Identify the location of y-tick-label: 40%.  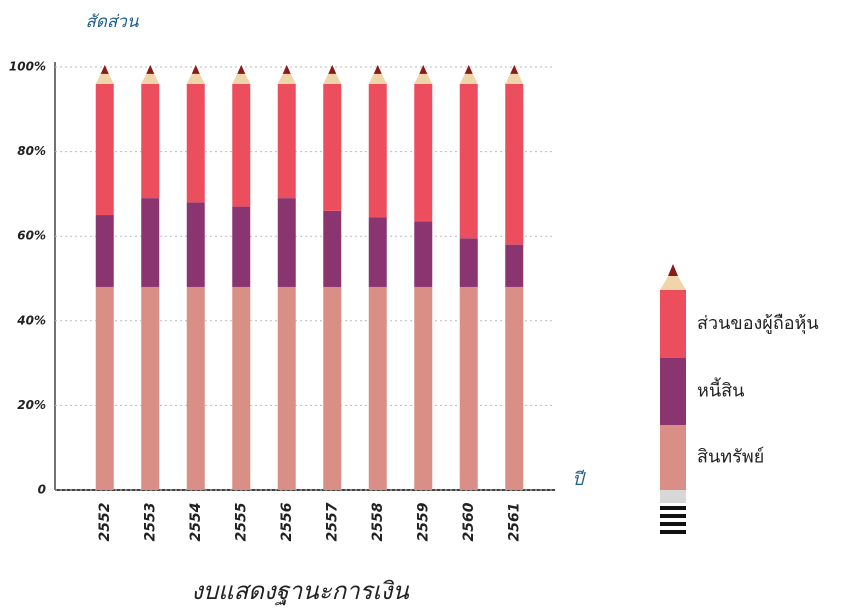
(31, 320).